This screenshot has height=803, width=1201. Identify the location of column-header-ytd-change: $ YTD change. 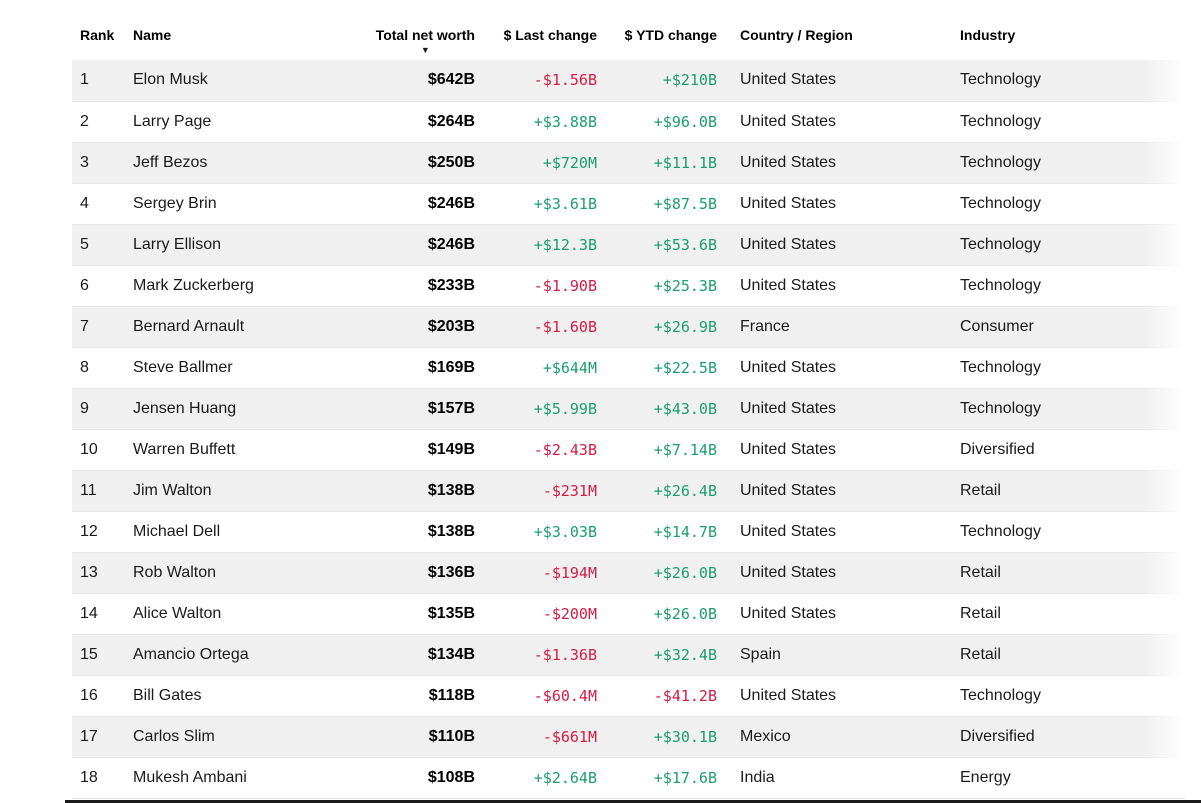
(670, 35).